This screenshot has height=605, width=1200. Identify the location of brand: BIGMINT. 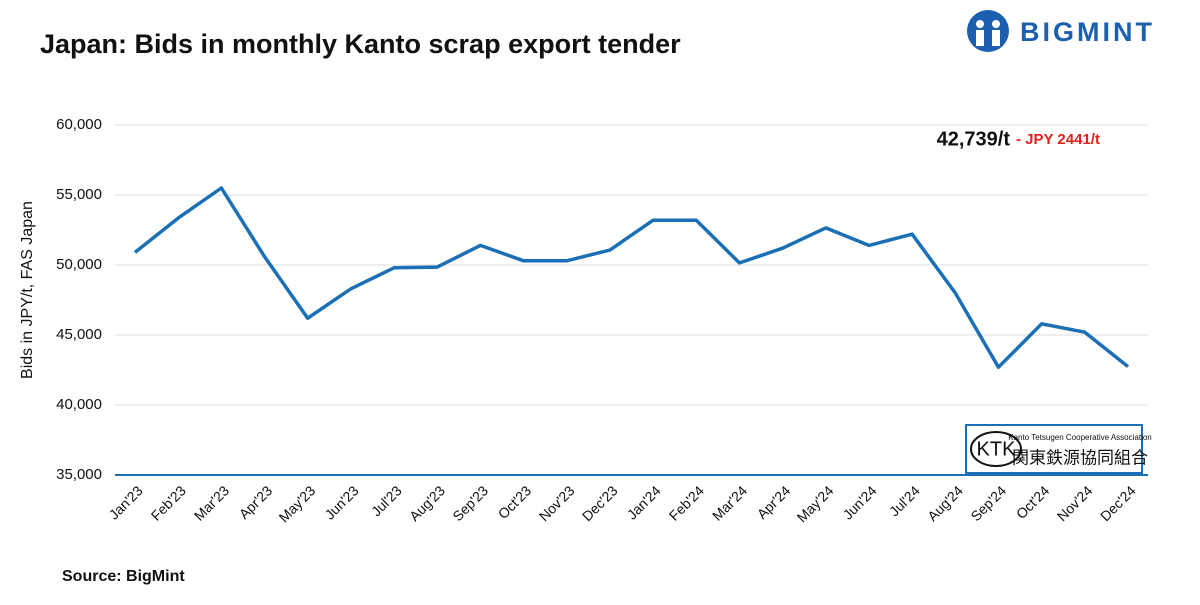
(1087, 32).